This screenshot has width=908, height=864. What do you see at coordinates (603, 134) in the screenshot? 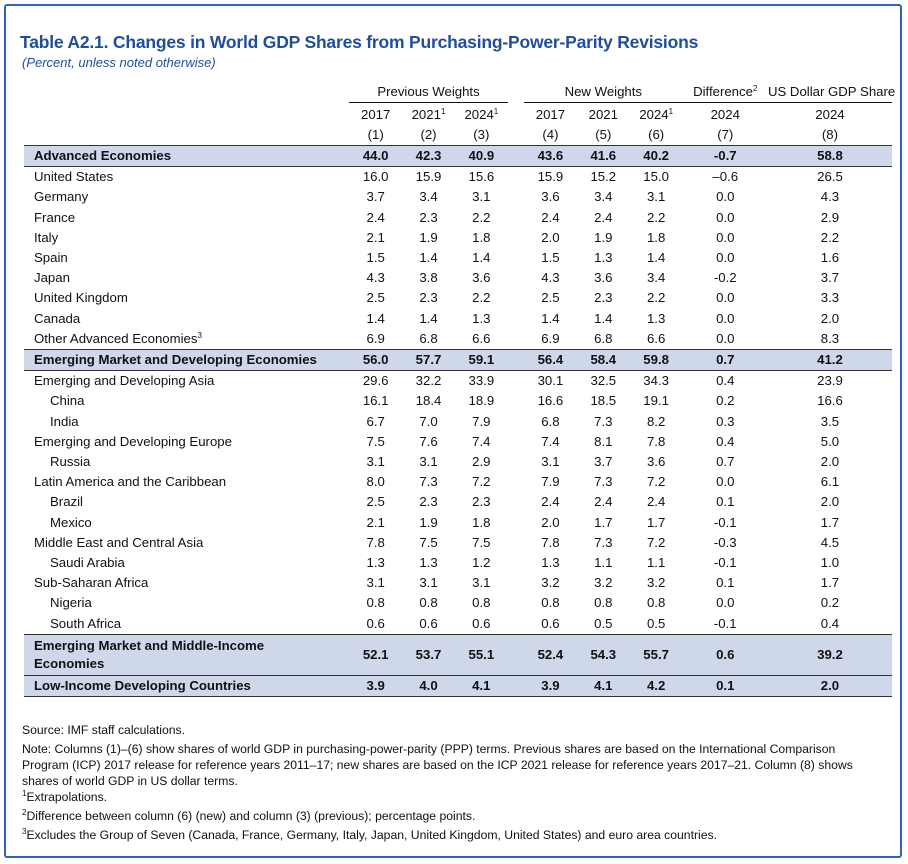
I see `column-number: (5)` at bounding box center [603, 134].